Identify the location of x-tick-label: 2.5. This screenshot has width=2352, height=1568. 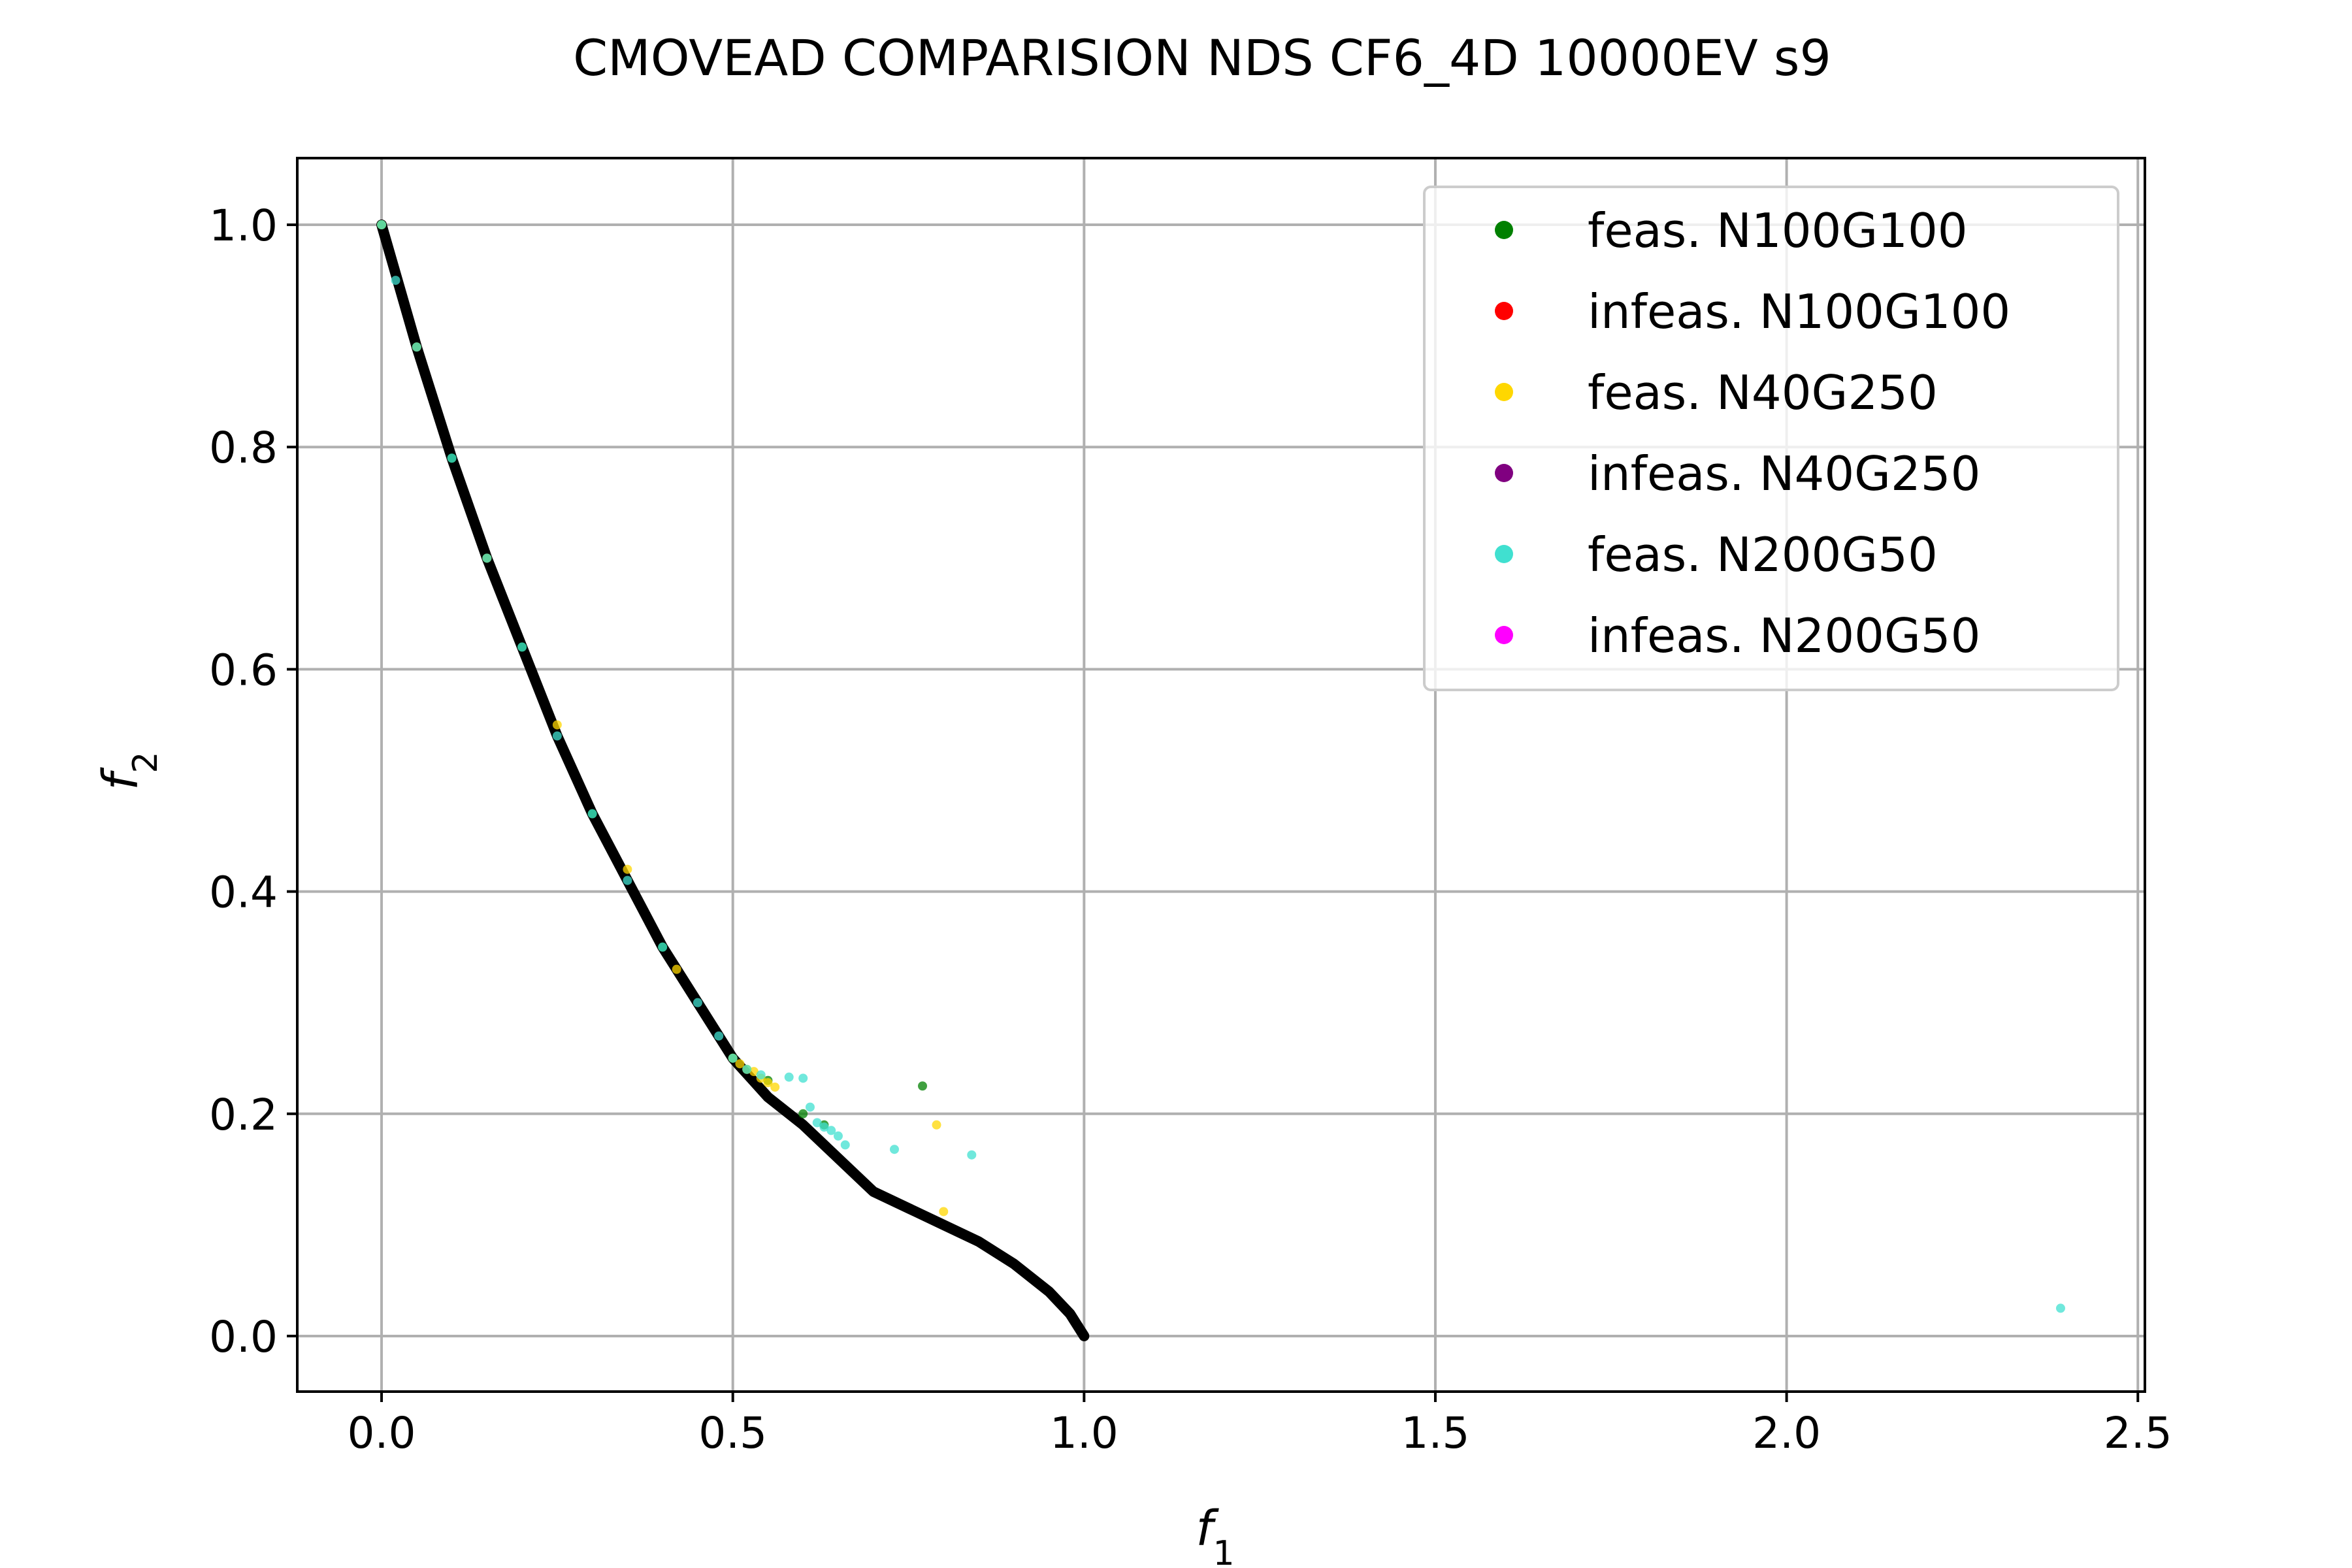
(2138, 1433).